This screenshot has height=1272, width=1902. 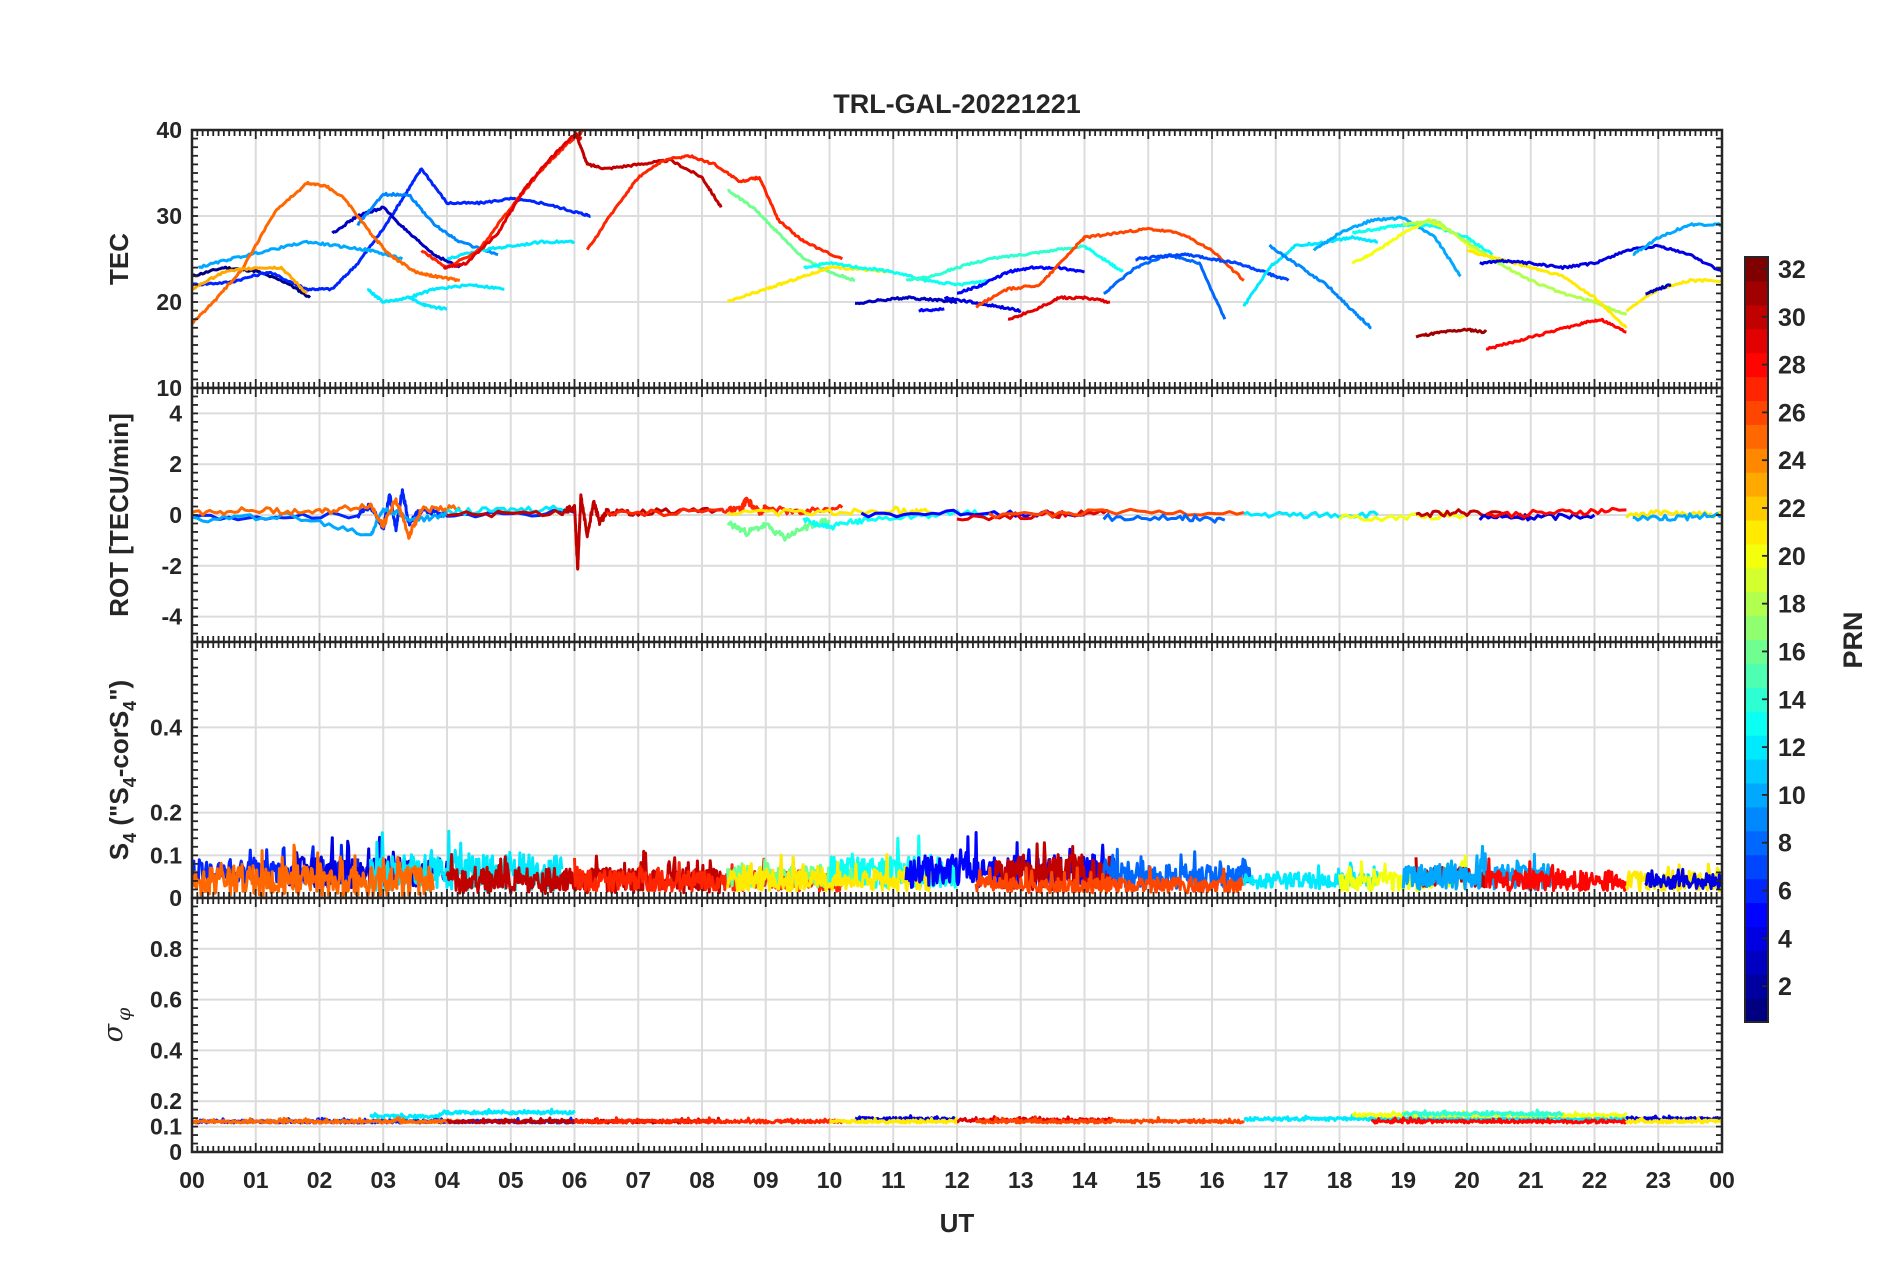 I want to click on colorbar-tick-label: 32, so click(x=1792, y=270).